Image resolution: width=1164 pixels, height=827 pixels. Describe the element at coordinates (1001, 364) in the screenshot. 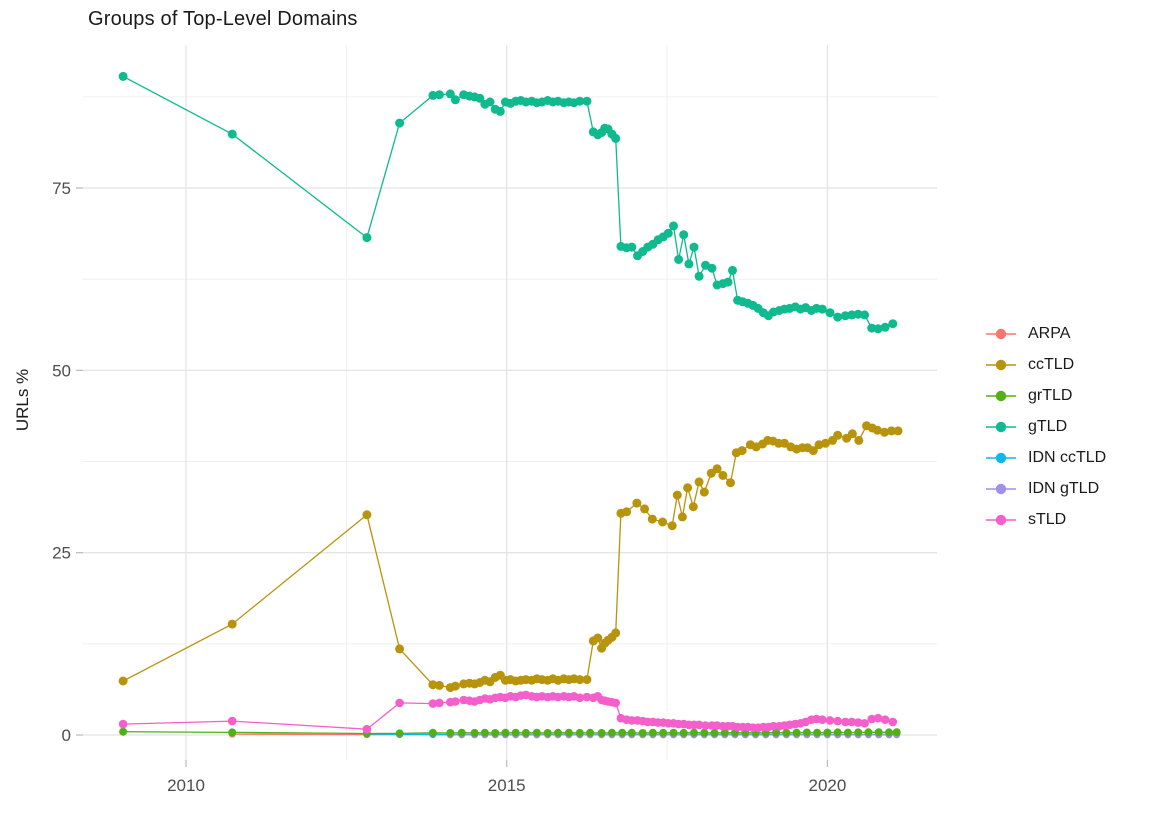

I see `legend-key-cctld-icon` at that location.